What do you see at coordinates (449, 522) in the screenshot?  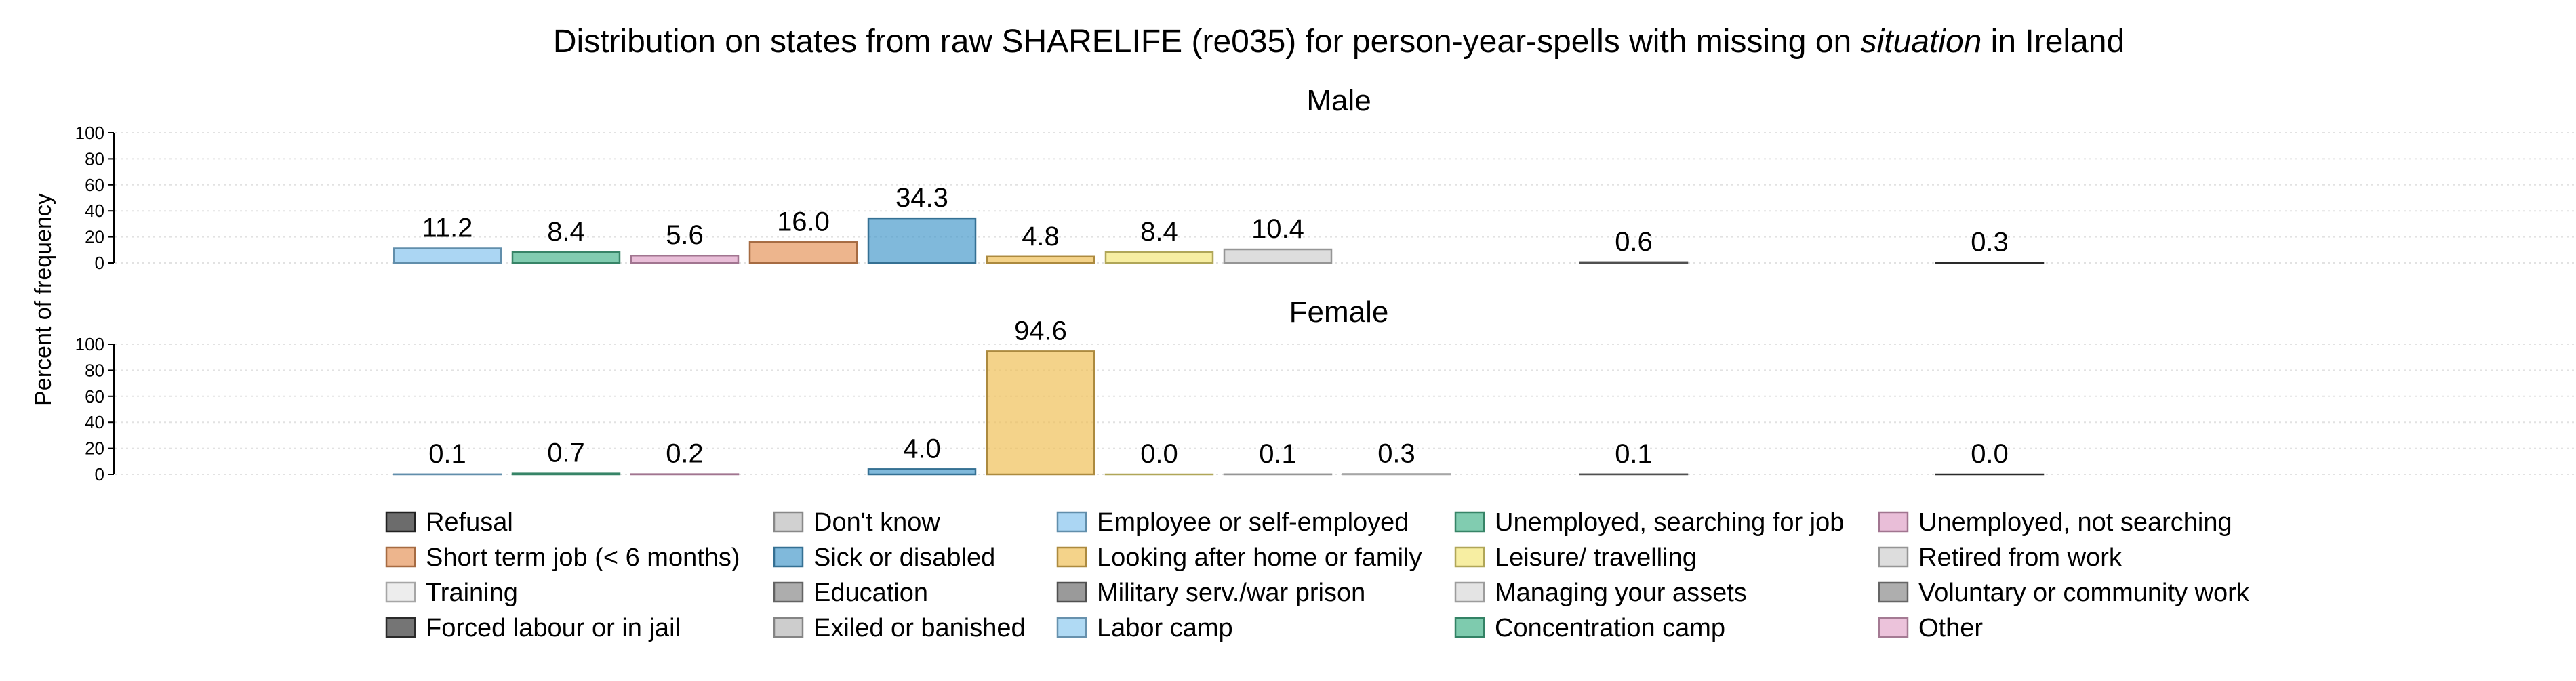 I see `legend-item-refusal: Refusal` at bounding box center [449, 522].